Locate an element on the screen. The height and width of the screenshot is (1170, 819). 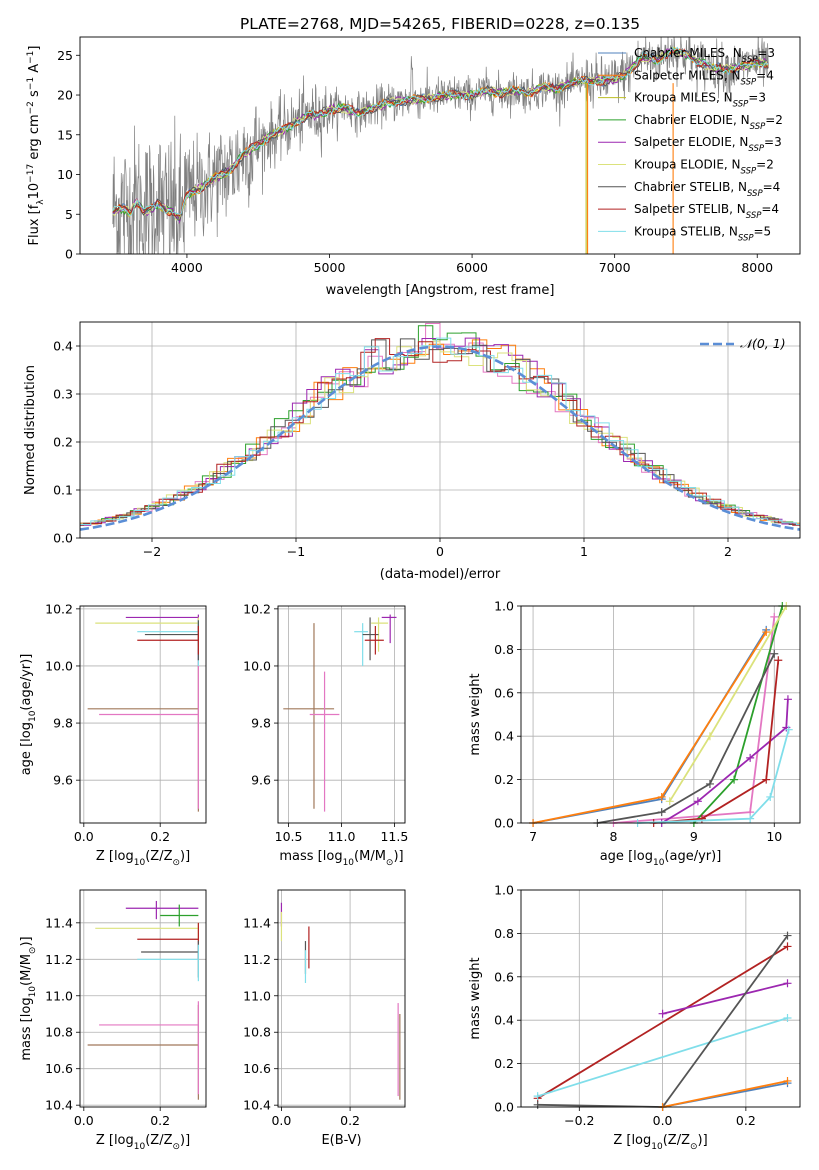
y-tick-label: 10.0 is located at coordinates (59, 665).